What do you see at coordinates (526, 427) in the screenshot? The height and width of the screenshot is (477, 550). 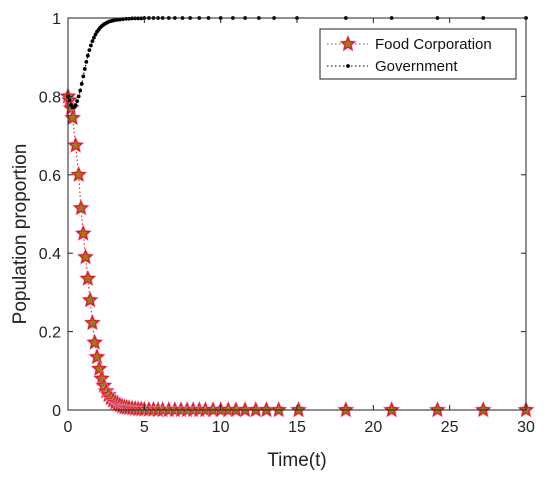 I see `x-tick-label: 30` at bounding box center [526, 427].